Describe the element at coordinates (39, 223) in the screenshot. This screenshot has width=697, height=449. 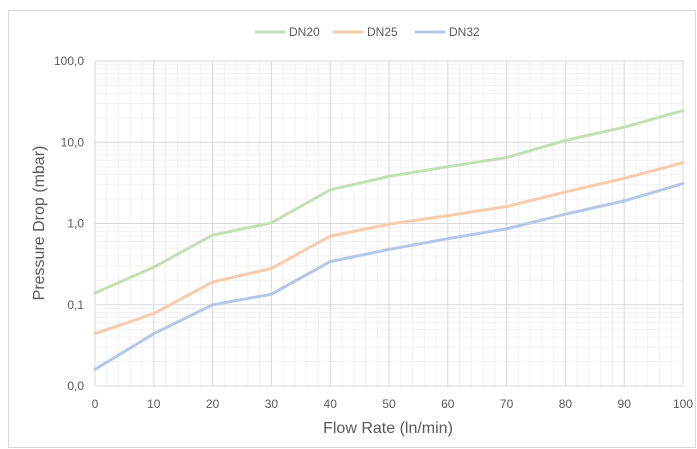
I see `y-axis-title: Pressure Drop (mbar)` at that location.